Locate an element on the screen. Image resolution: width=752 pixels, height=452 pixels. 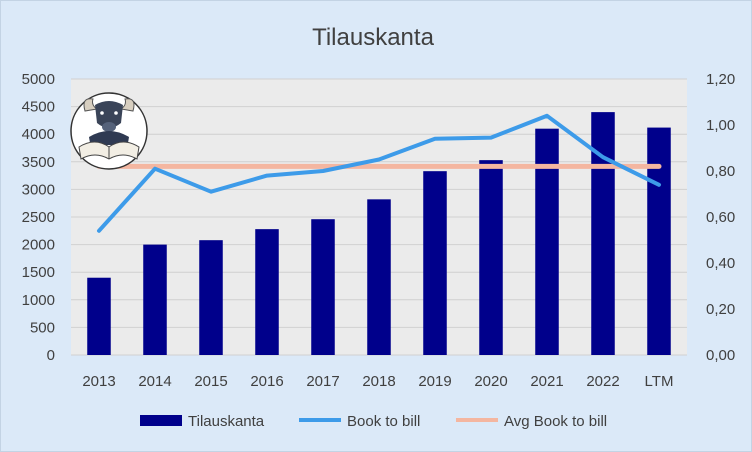
right-tick-label: 0,20 is located at coordinates (720, 309).